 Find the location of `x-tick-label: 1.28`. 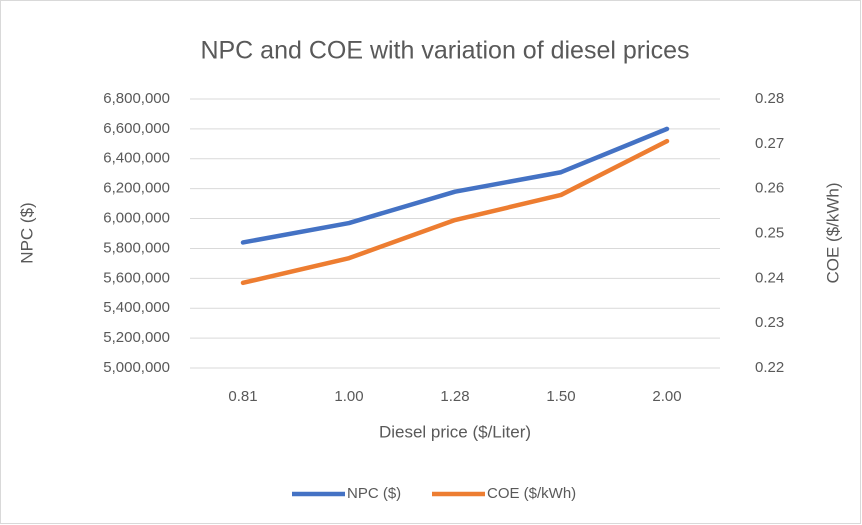

x-tick-label: 1.28 is located at coordinates (454, 396).